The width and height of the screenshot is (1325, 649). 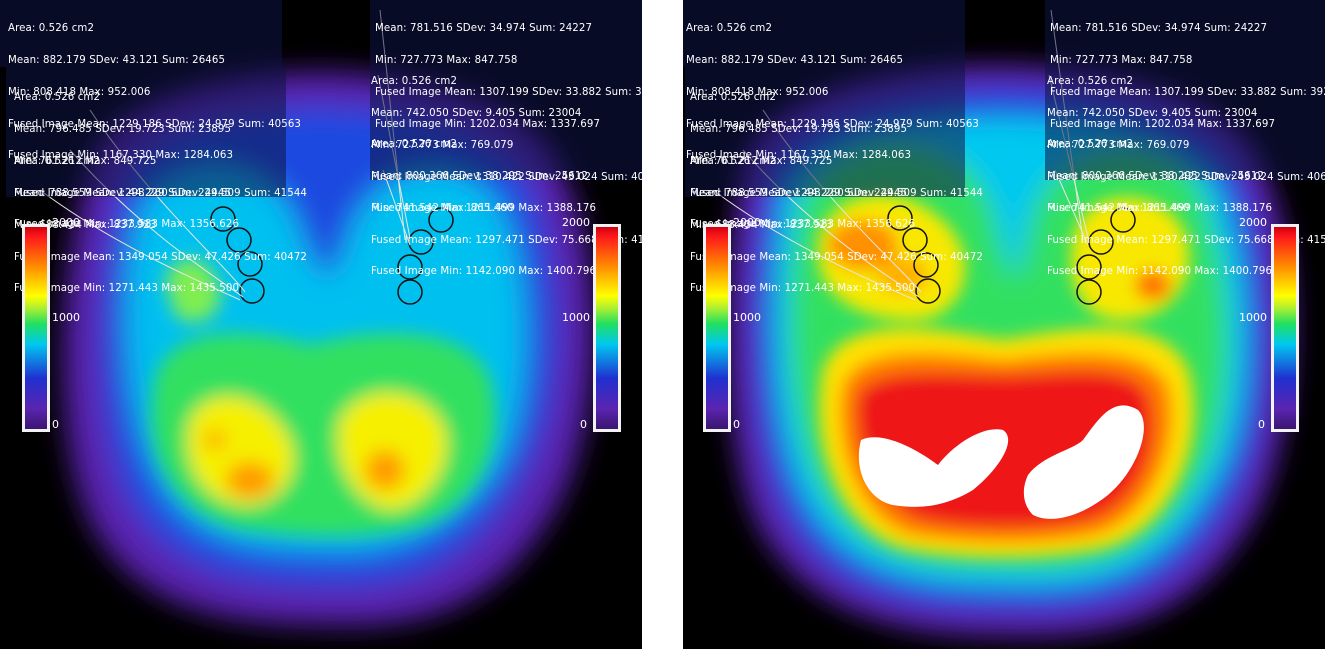 I want to click on roi-circles-right, so click(x=1011, y=255).